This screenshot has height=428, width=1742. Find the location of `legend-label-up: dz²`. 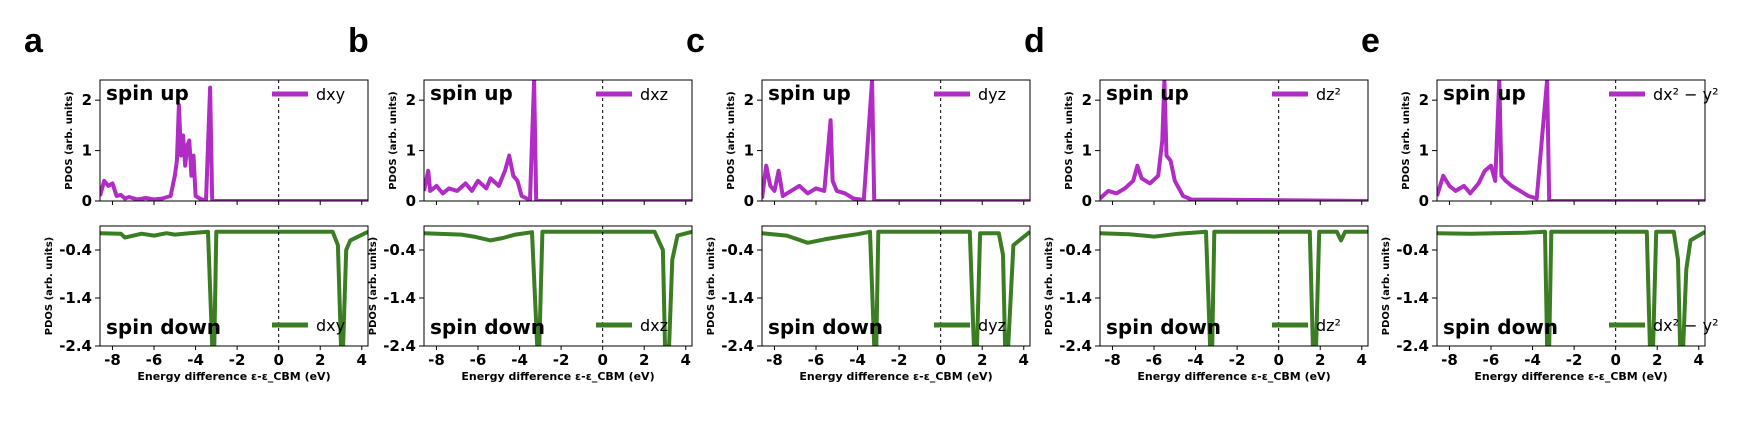

legend-label-up: dz² is located at coordinates (1328, 94).